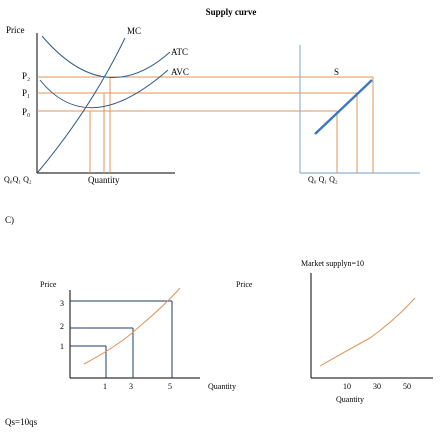  What do you see at coordinates (104, 180) in the screenshot?
I see `cost-x-axis-label: Quantity` at bounding box center [104, 180].